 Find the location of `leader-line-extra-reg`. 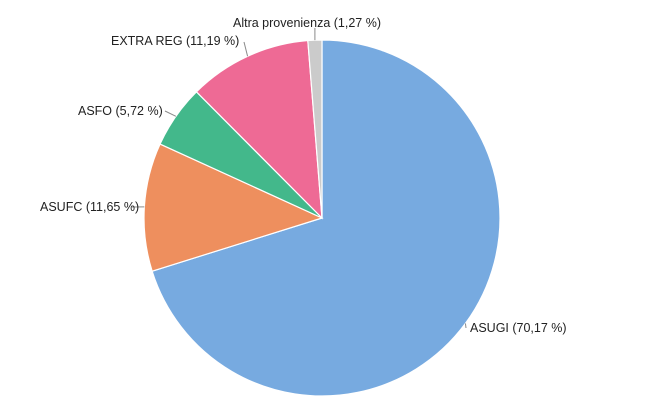

leader-line-extra-reg is located at coordinates (246, 49).